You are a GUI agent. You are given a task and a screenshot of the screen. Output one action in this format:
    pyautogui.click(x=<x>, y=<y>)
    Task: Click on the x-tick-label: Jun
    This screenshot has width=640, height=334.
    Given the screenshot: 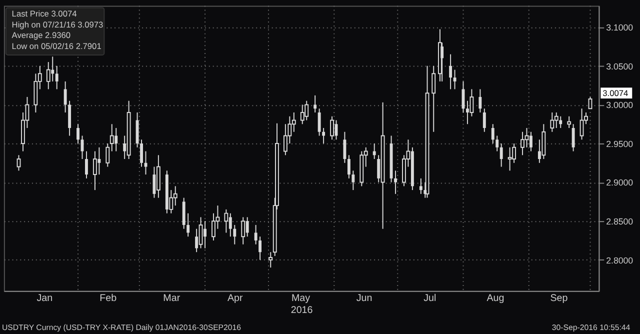 What is the action you would take?
    pyautogui.click(x=364, y=298)
    